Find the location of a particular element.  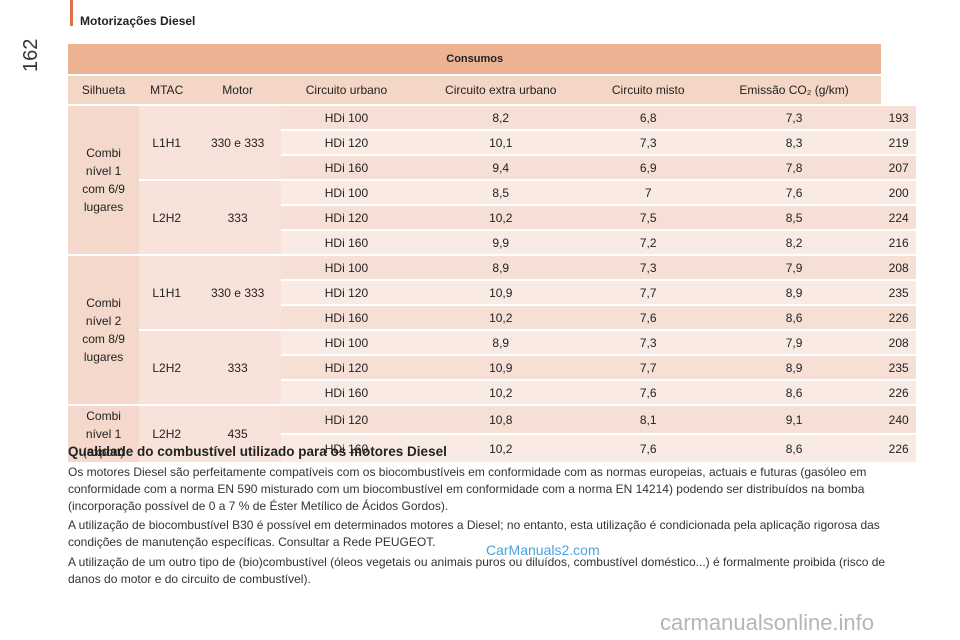

table-cell: 9,9 is located at coordinates (500, 241).